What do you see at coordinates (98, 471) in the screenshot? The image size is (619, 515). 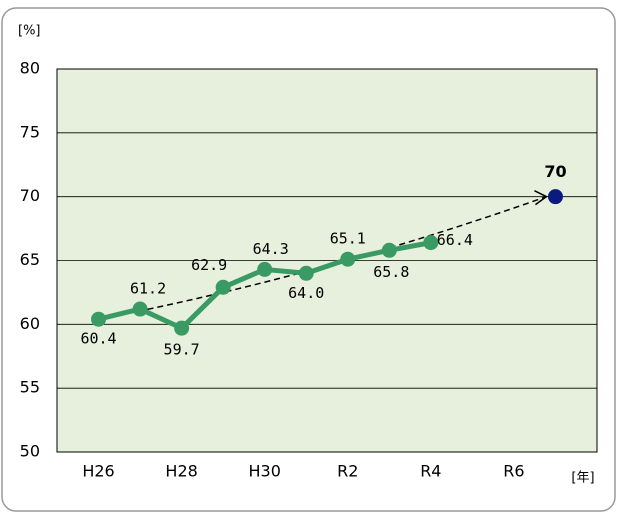 I see `x-tick-label: H26` at bounding box center [98, 471].